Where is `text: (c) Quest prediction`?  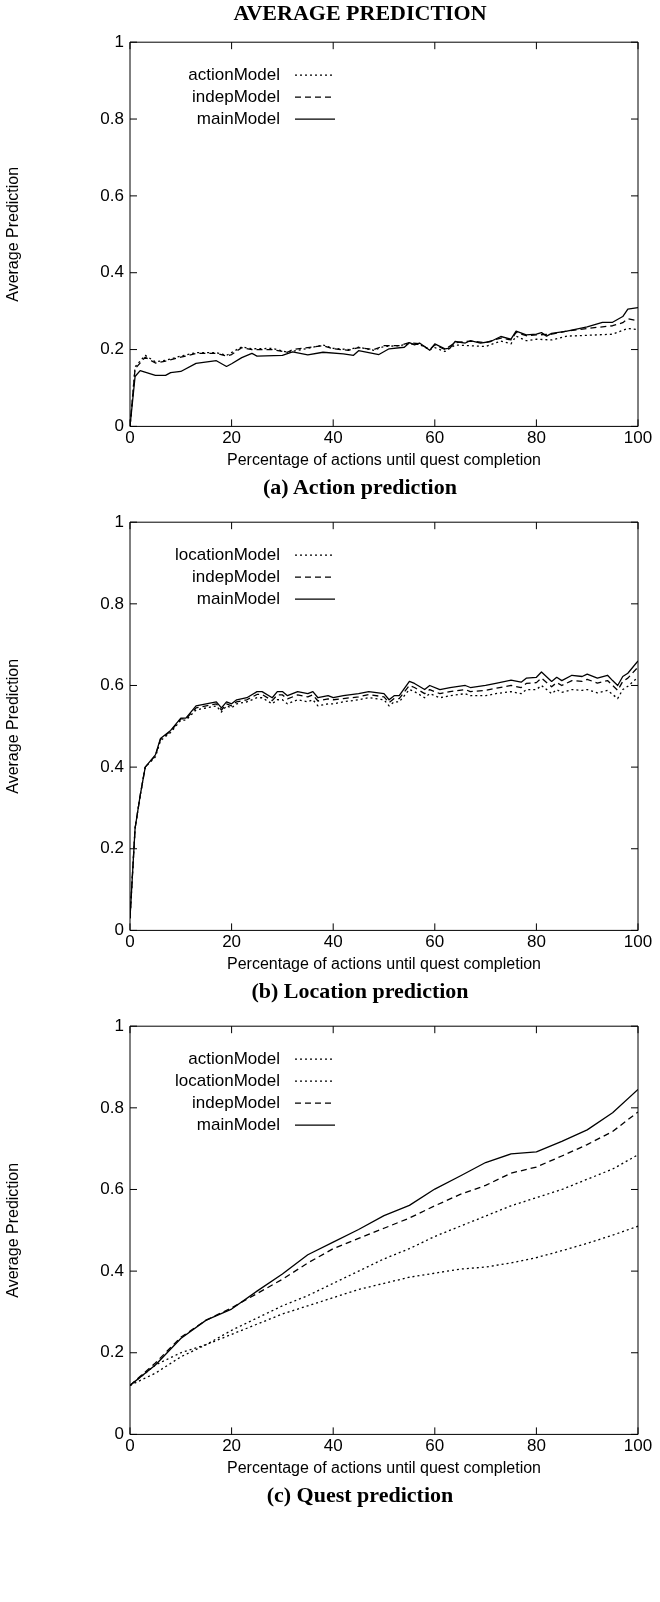
text: (c) Quest prediction is located at coordinates (360, 1495).